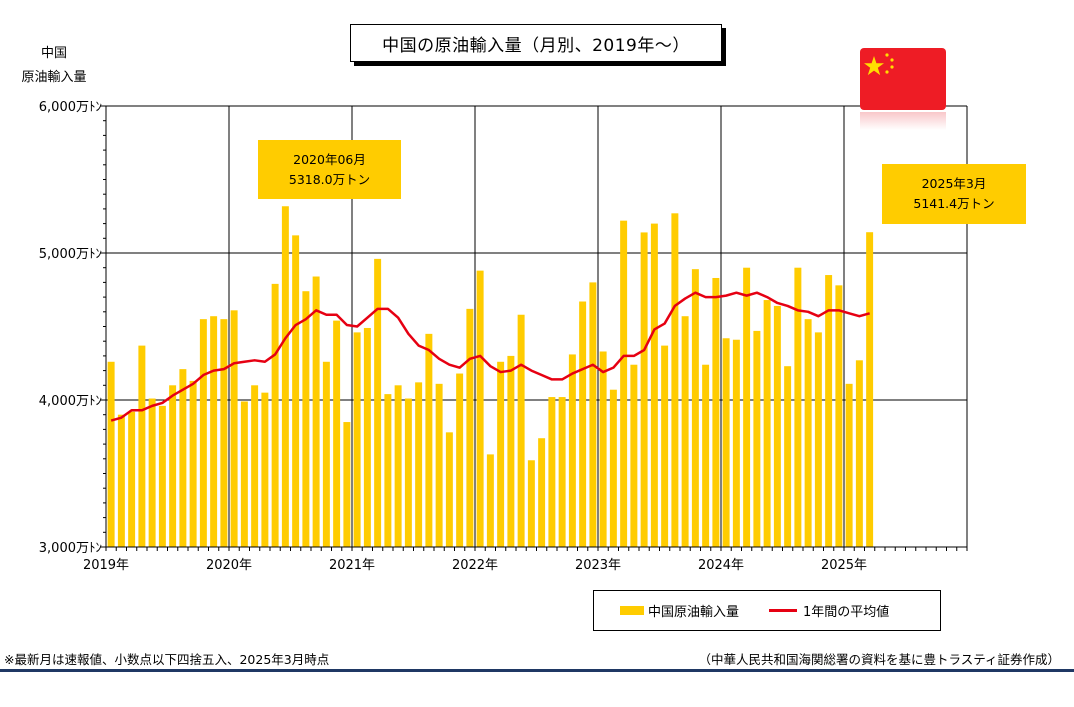 This screenshot has height=707, width=1074. What do you see at coordinates (229, 565) in the screenshot?
I see `x-tick-label: 2020年` at bounding box center [229, 565].